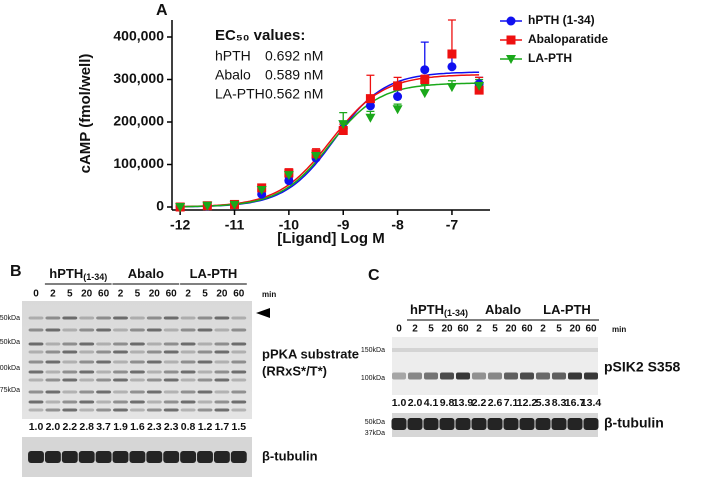  I want to click on x-tick-label: -9, so click(343, 225).